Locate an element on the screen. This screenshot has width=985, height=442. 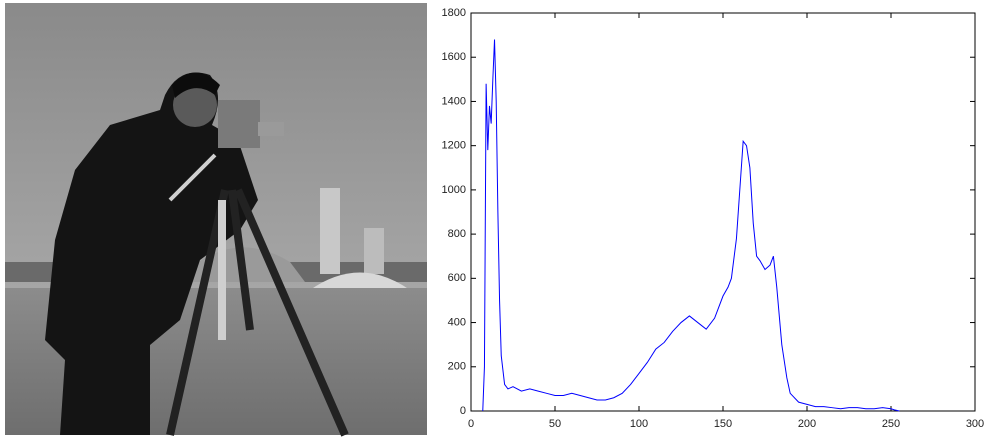
x-tick-label: 200 is located at coordinates (807, 424).